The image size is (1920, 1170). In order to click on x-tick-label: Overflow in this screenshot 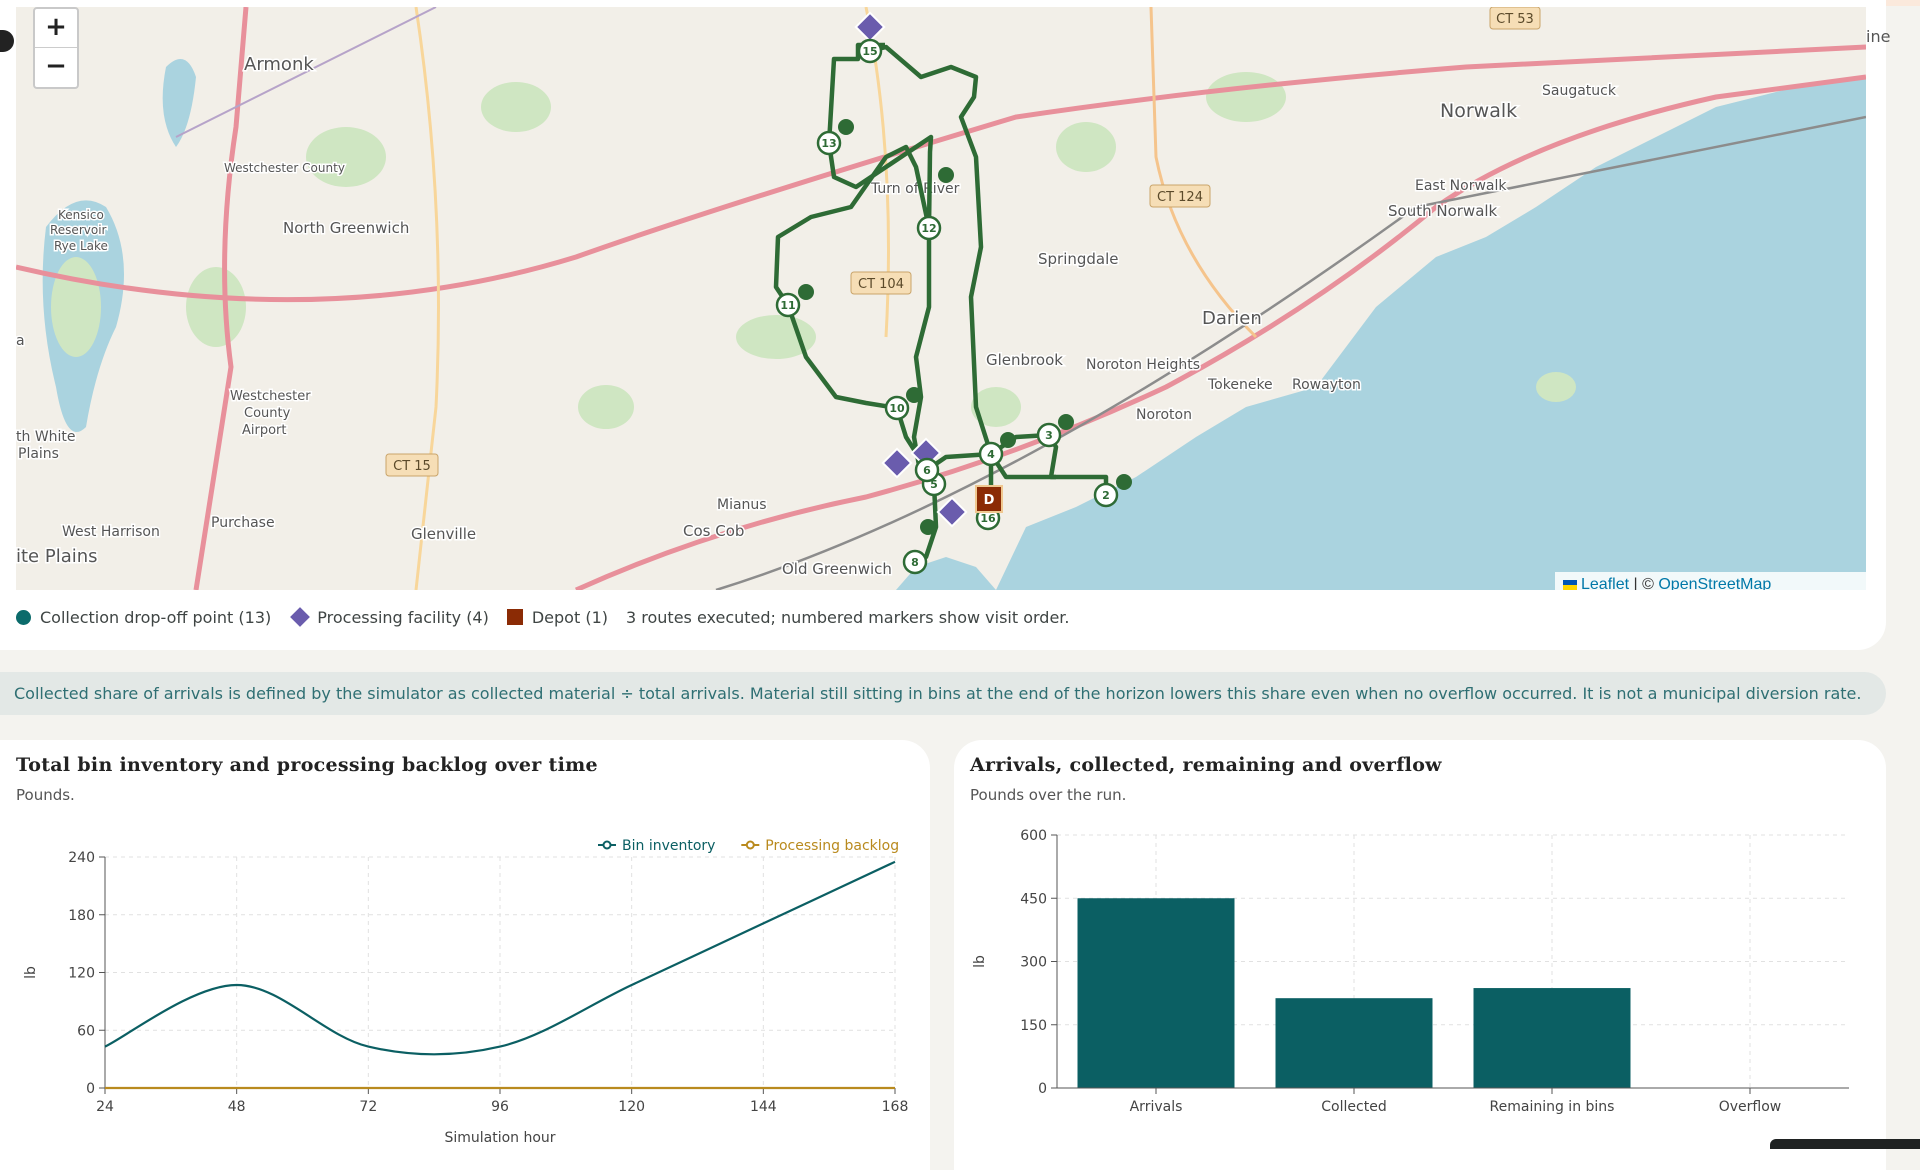, I will do `click(1750, 1107)`.